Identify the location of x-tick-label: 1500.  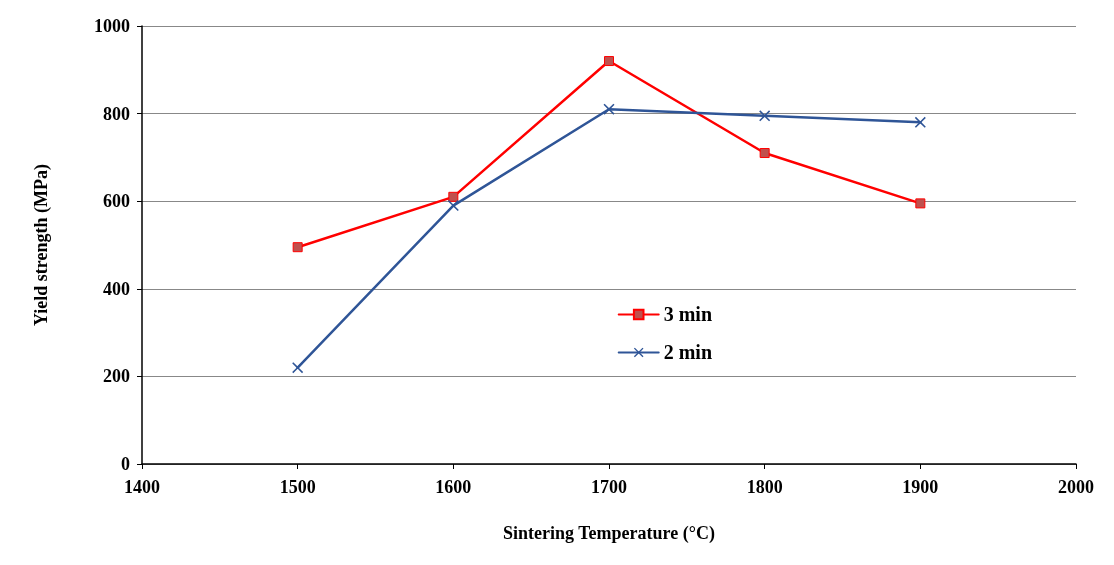
(297, 487).